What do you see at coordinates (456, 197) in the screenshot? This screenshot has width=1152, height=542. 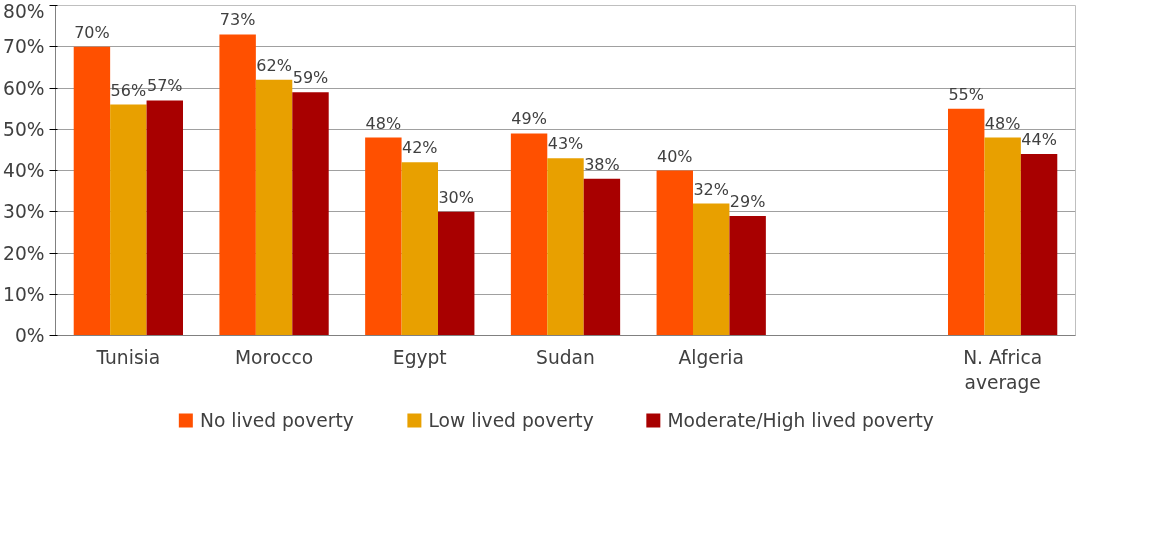 I see `data-label: 30%` at bounding box center [456, 197].